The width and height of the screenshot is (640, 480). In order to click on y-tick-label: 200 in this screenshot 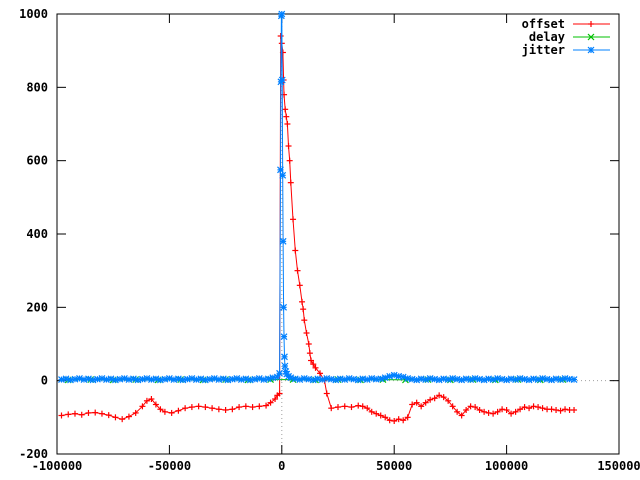, I will do `click(37, 307)`.